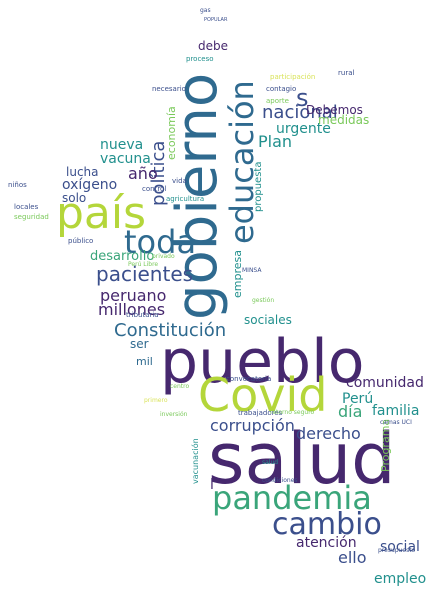 The height and width of the screenshot is (612, 438). What do you see at coordinates (352, 557) in the screenshot?
I see `word-ello: ello` at bounding box center [352, 557].